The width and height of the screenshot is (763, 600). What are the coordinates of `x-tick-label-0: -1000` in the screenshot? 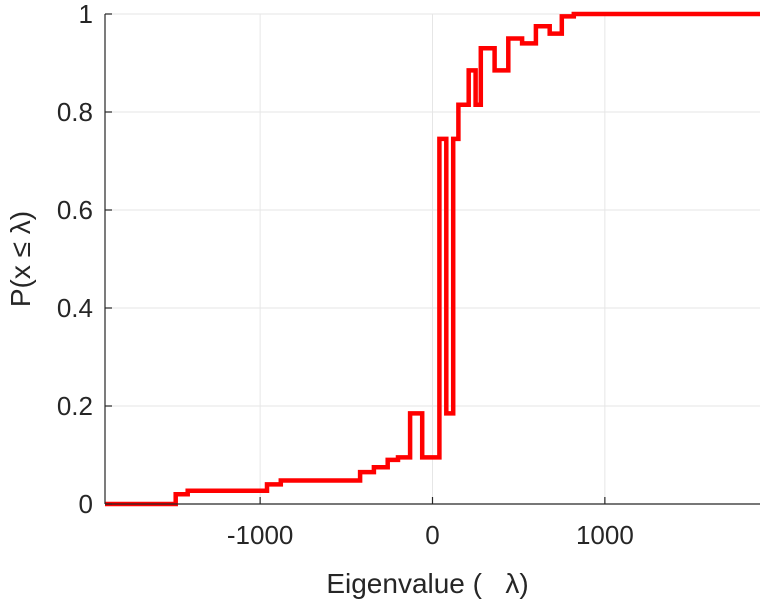 It's located at (260, 535).